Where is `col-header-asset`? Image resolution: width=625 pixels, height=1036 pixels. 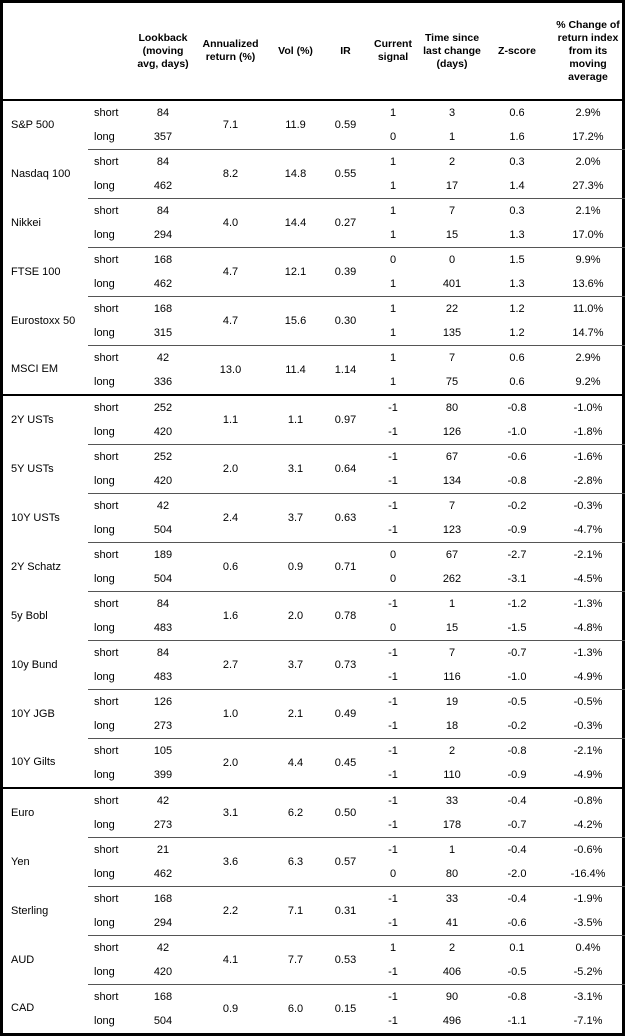 col-header-asset is located at coordinates (45, 52).